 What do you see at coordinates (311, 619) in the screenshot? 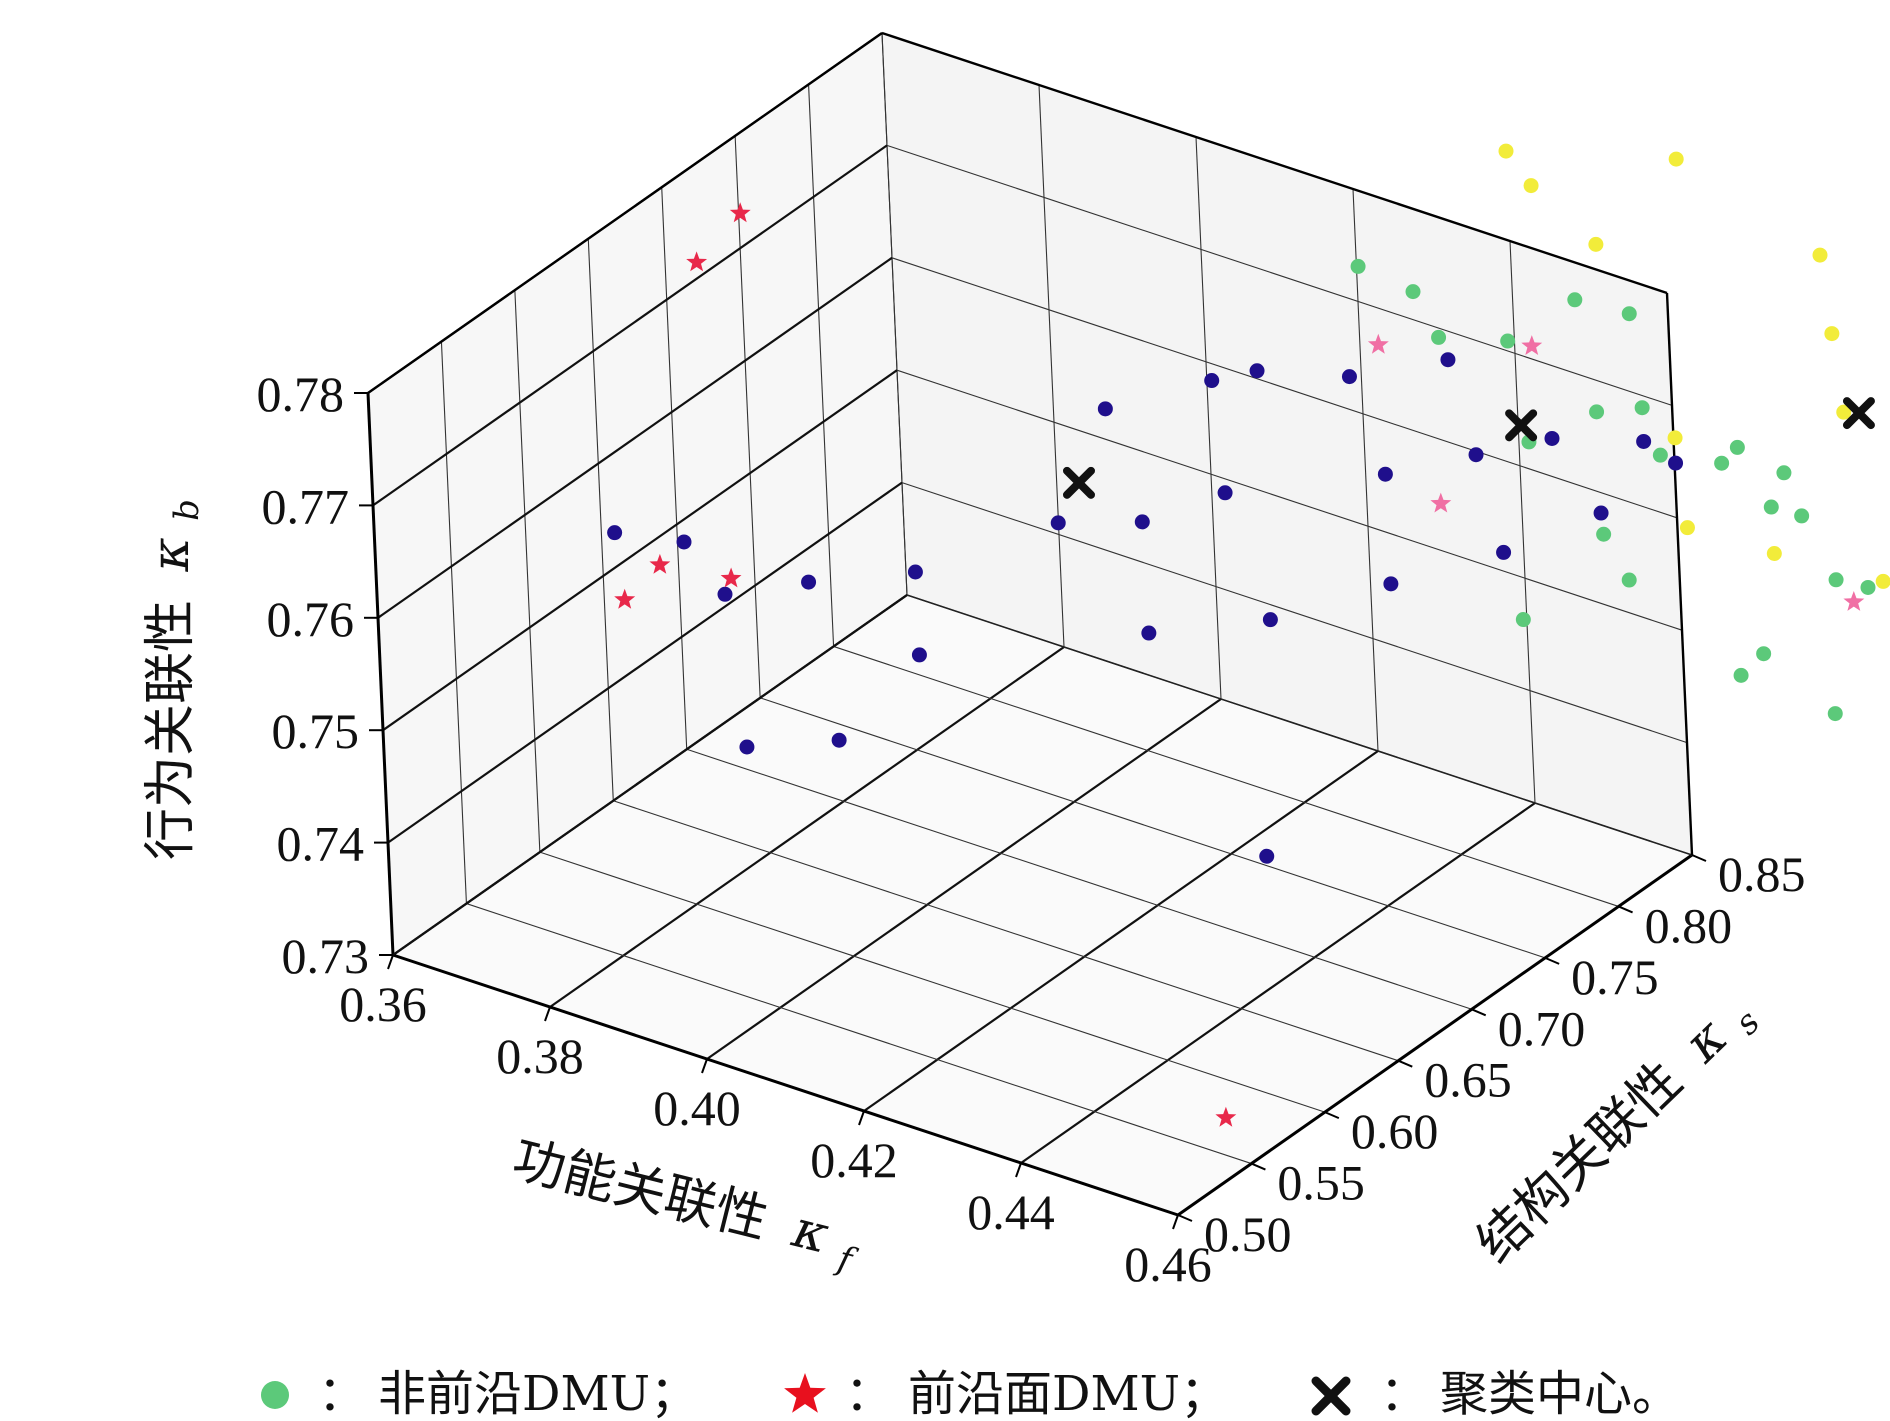
I see `z-tick-label: 0.76` at bounding box center [311, 619].